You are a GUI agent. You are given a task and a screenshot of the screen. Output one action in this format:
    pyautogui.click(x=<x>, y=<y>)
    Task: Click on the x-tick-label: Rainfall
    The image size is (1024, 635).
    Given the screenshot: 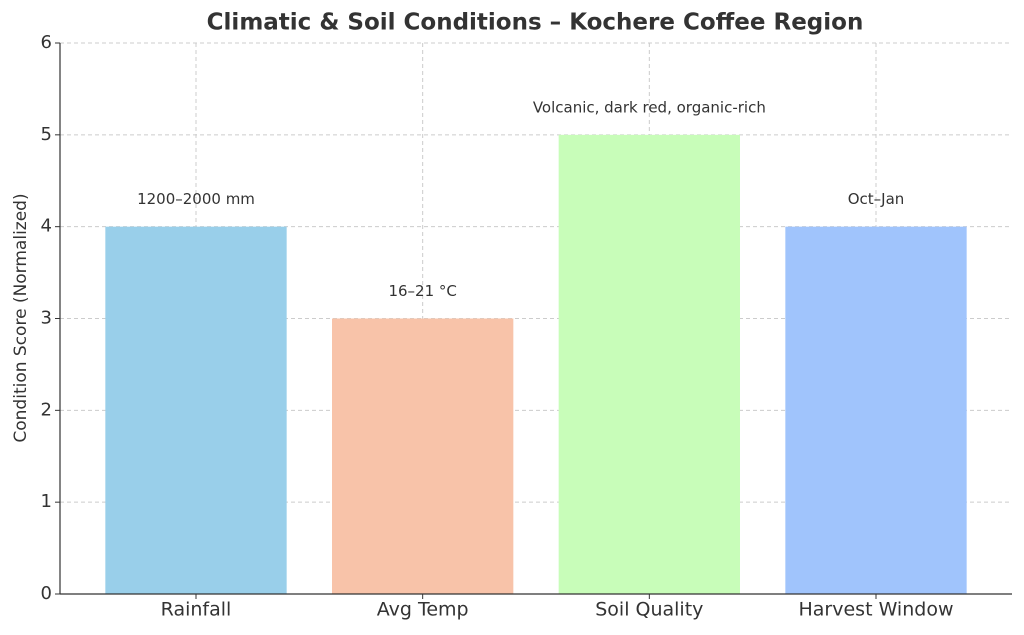 What is the action you would take?
    pyautogui.click(x=196, y=610)
    